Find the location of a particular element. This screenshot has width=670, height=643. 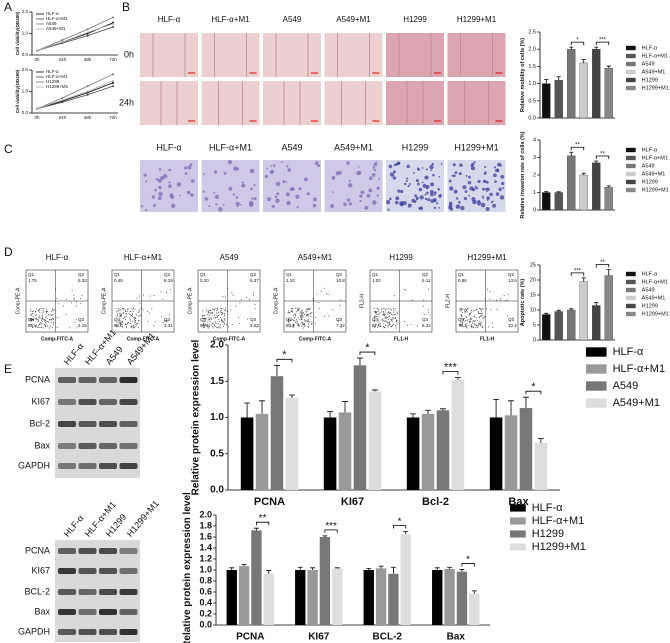

y-tick-label: 1.0 is located at coordinates (25, 33).